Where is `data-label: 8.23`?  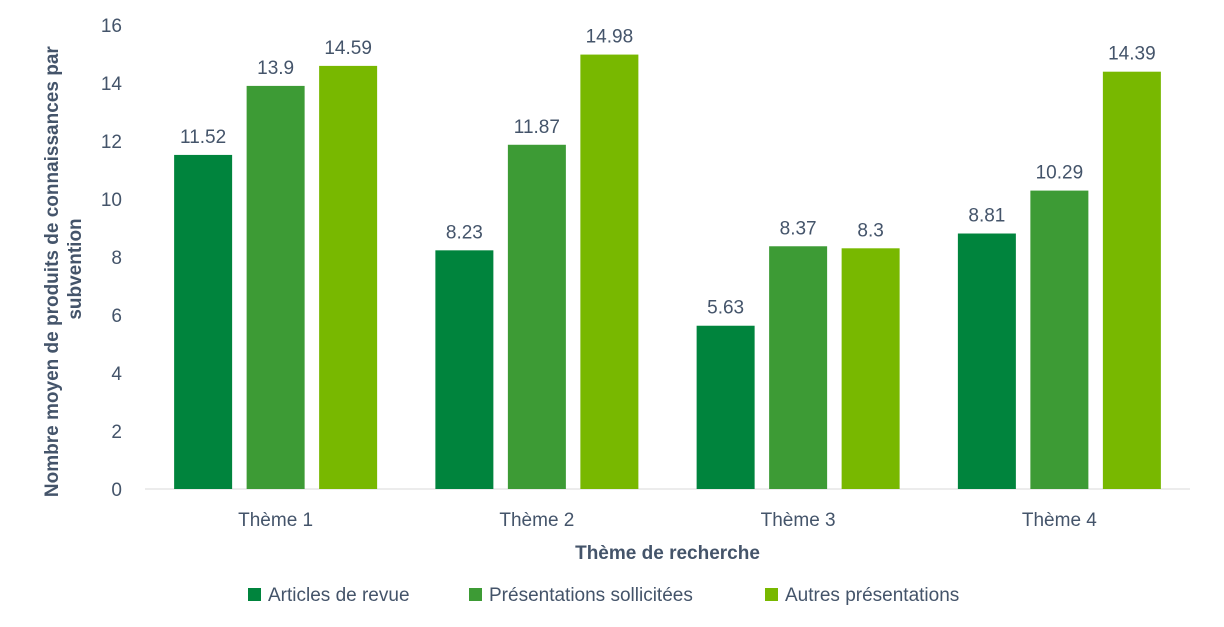 data-label: 8.23 is located at coordinates (464, 232).